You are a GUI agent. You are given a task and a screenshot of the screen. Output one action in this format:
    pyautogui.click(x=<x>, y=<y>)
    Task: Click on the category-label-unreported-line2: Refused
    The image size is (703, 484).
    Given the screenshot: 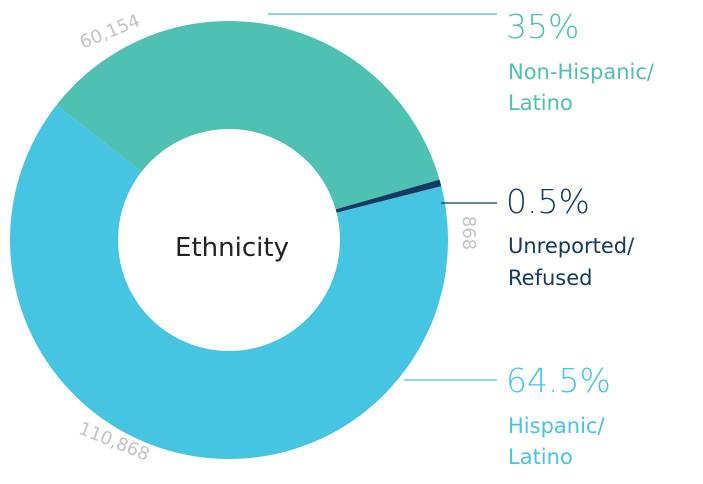 What is the action you would take?
    pyautogui.click(x=550, y=278)
    